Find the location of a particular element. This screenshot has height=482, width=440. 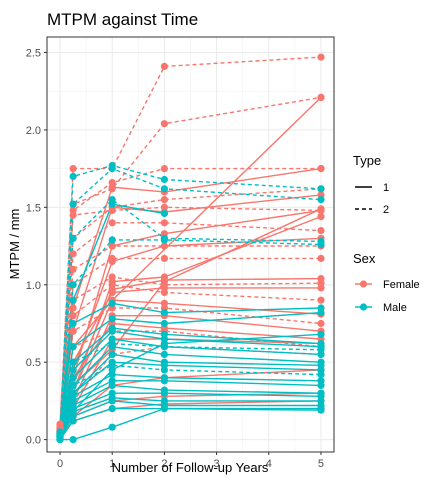

x-tick-label: 2 is located at coordinates (164, 464).